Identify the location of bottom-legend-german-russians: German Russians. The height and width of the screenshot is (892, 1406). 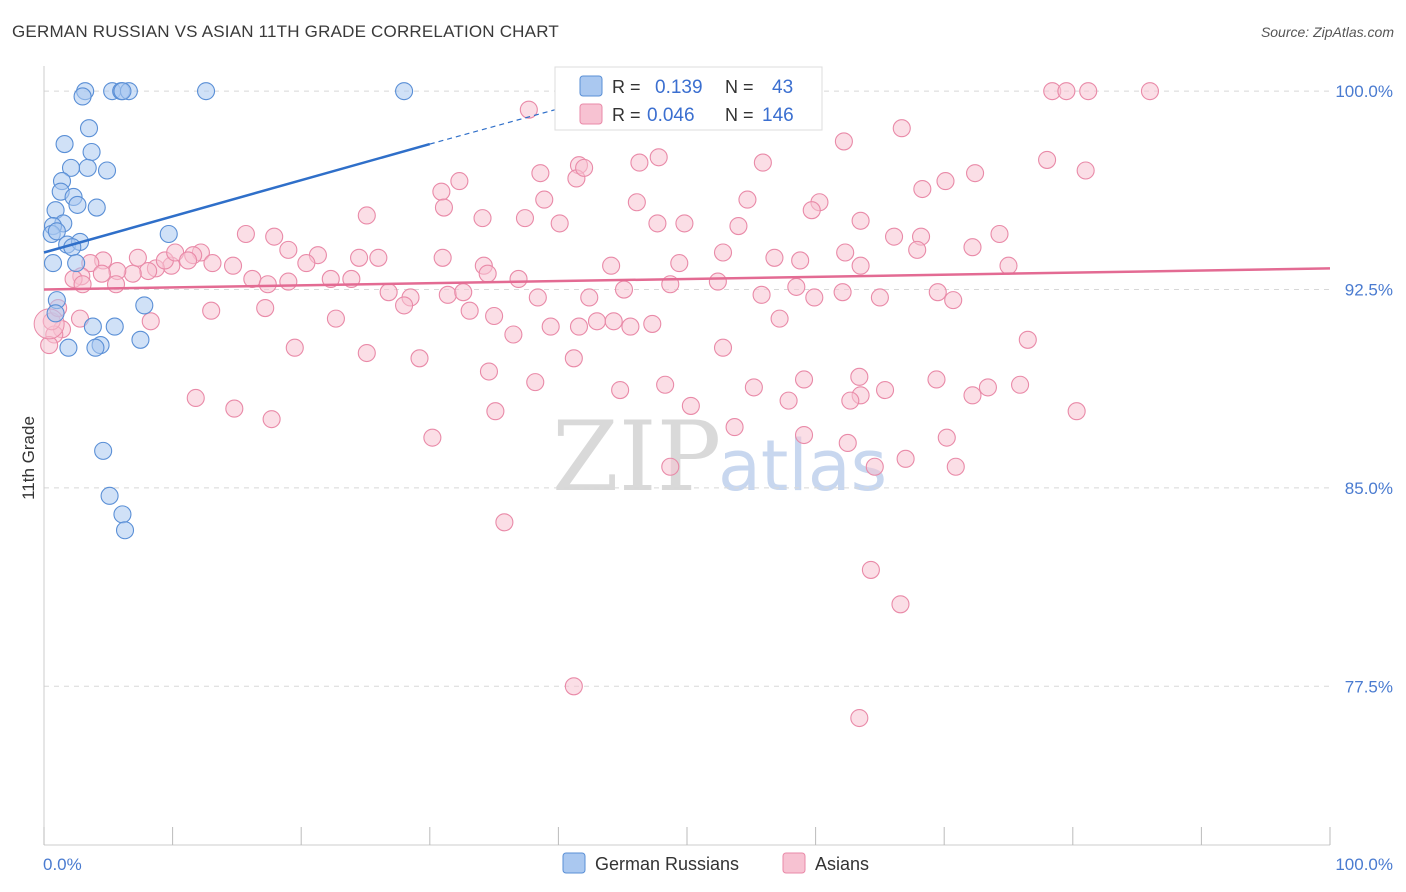
(667, 864).